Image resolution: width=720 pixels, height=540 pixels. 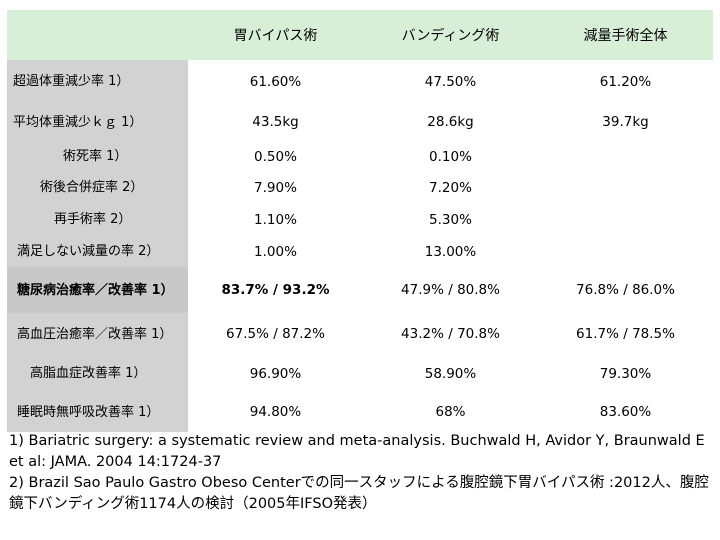 What do you see at coordinates (360, 187) in the screenshot?
I see `table-row: 術後合併症率 2） 7.90% 7.20%` at bounding box center [360, 187].